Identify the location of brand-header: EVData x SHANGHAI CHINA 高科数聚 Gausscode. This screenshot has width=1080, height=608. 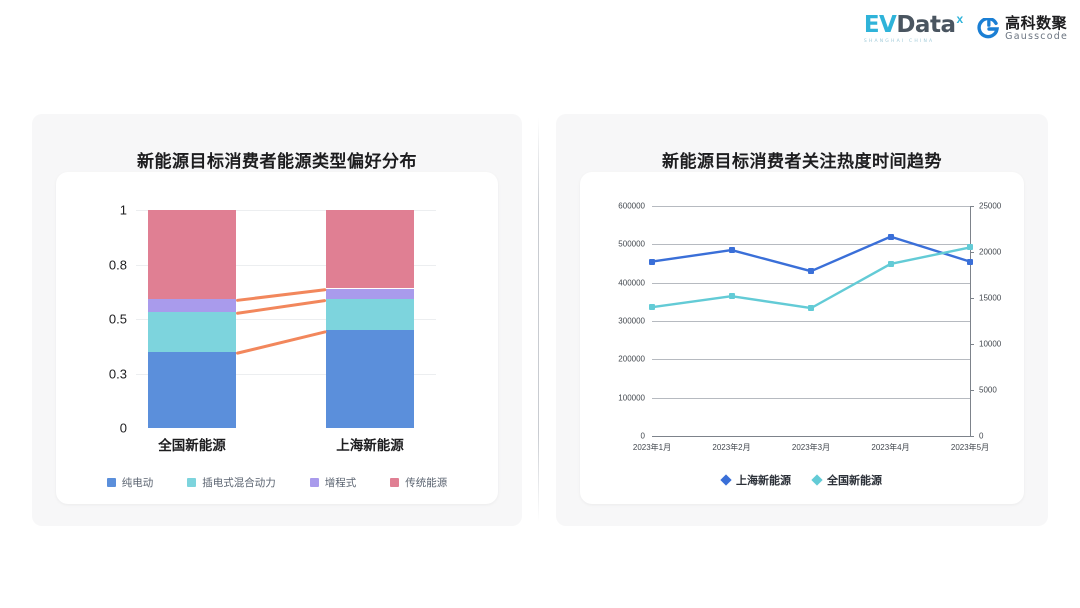
(965, 28).